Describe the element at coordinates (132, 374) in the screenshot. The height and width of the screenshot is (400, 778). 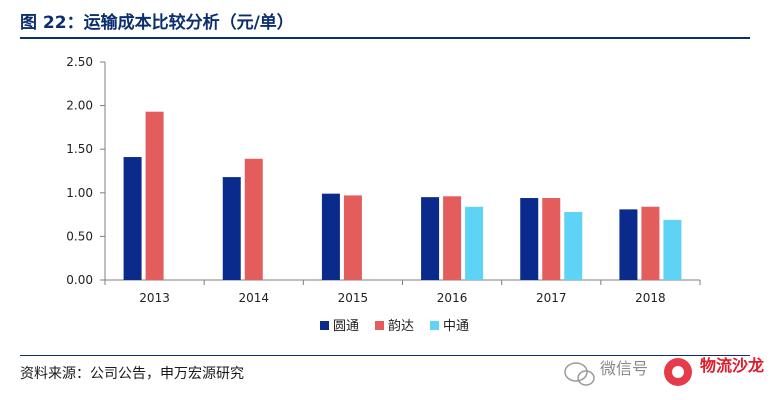
I see `source-note: 资料来源：公司公告，申万宏源研究` at that location.